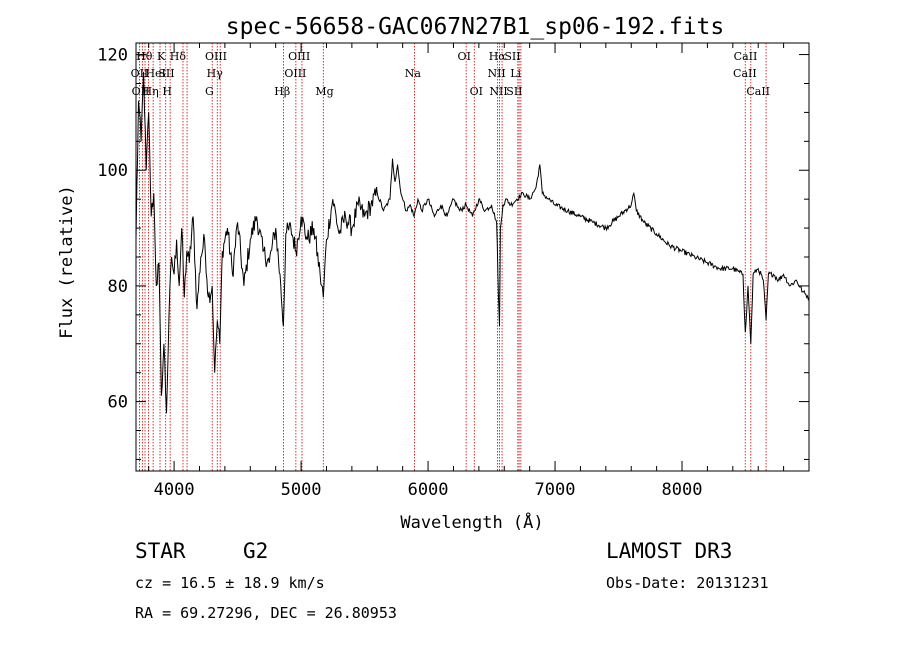 This screenshot has height=649, width=900. What do you see at coordinates (118, 287) in the screenshot?
I see `y-tick-label-80: 80` at bounding box center [118, 287].